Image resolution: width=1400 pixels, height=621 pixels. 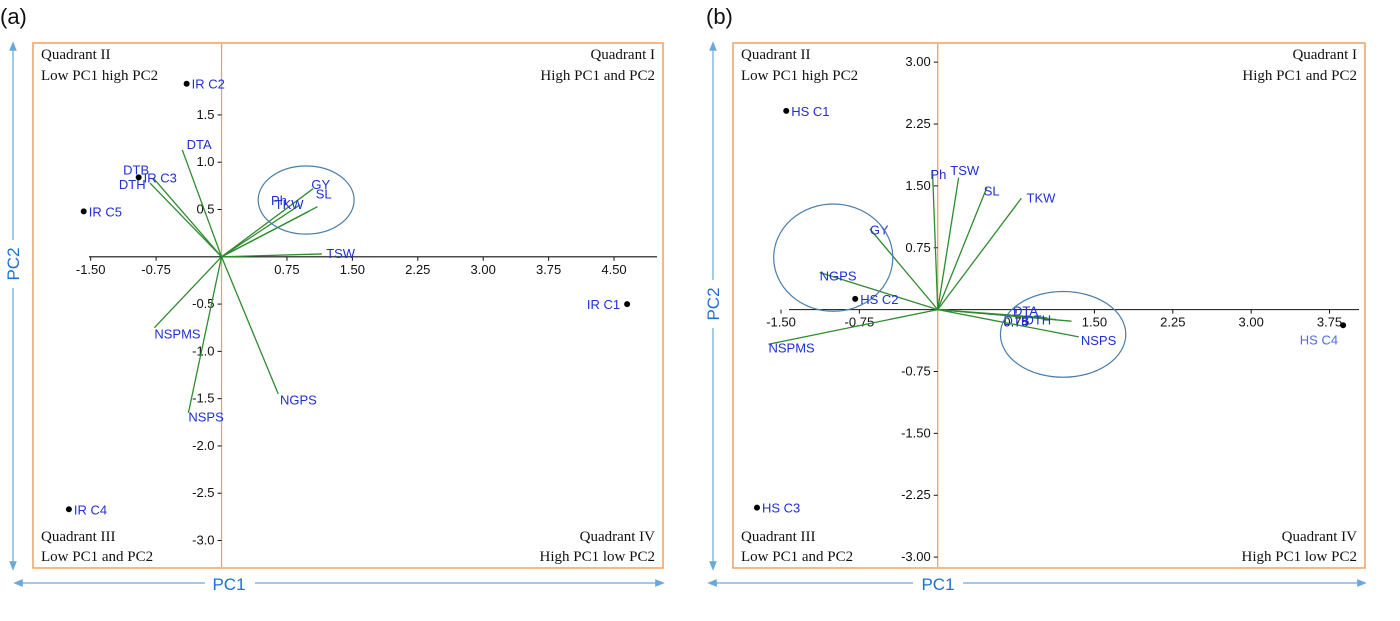 I want to click on panel-b-q2-title: Quadrant II, so click(x=776, y=55).